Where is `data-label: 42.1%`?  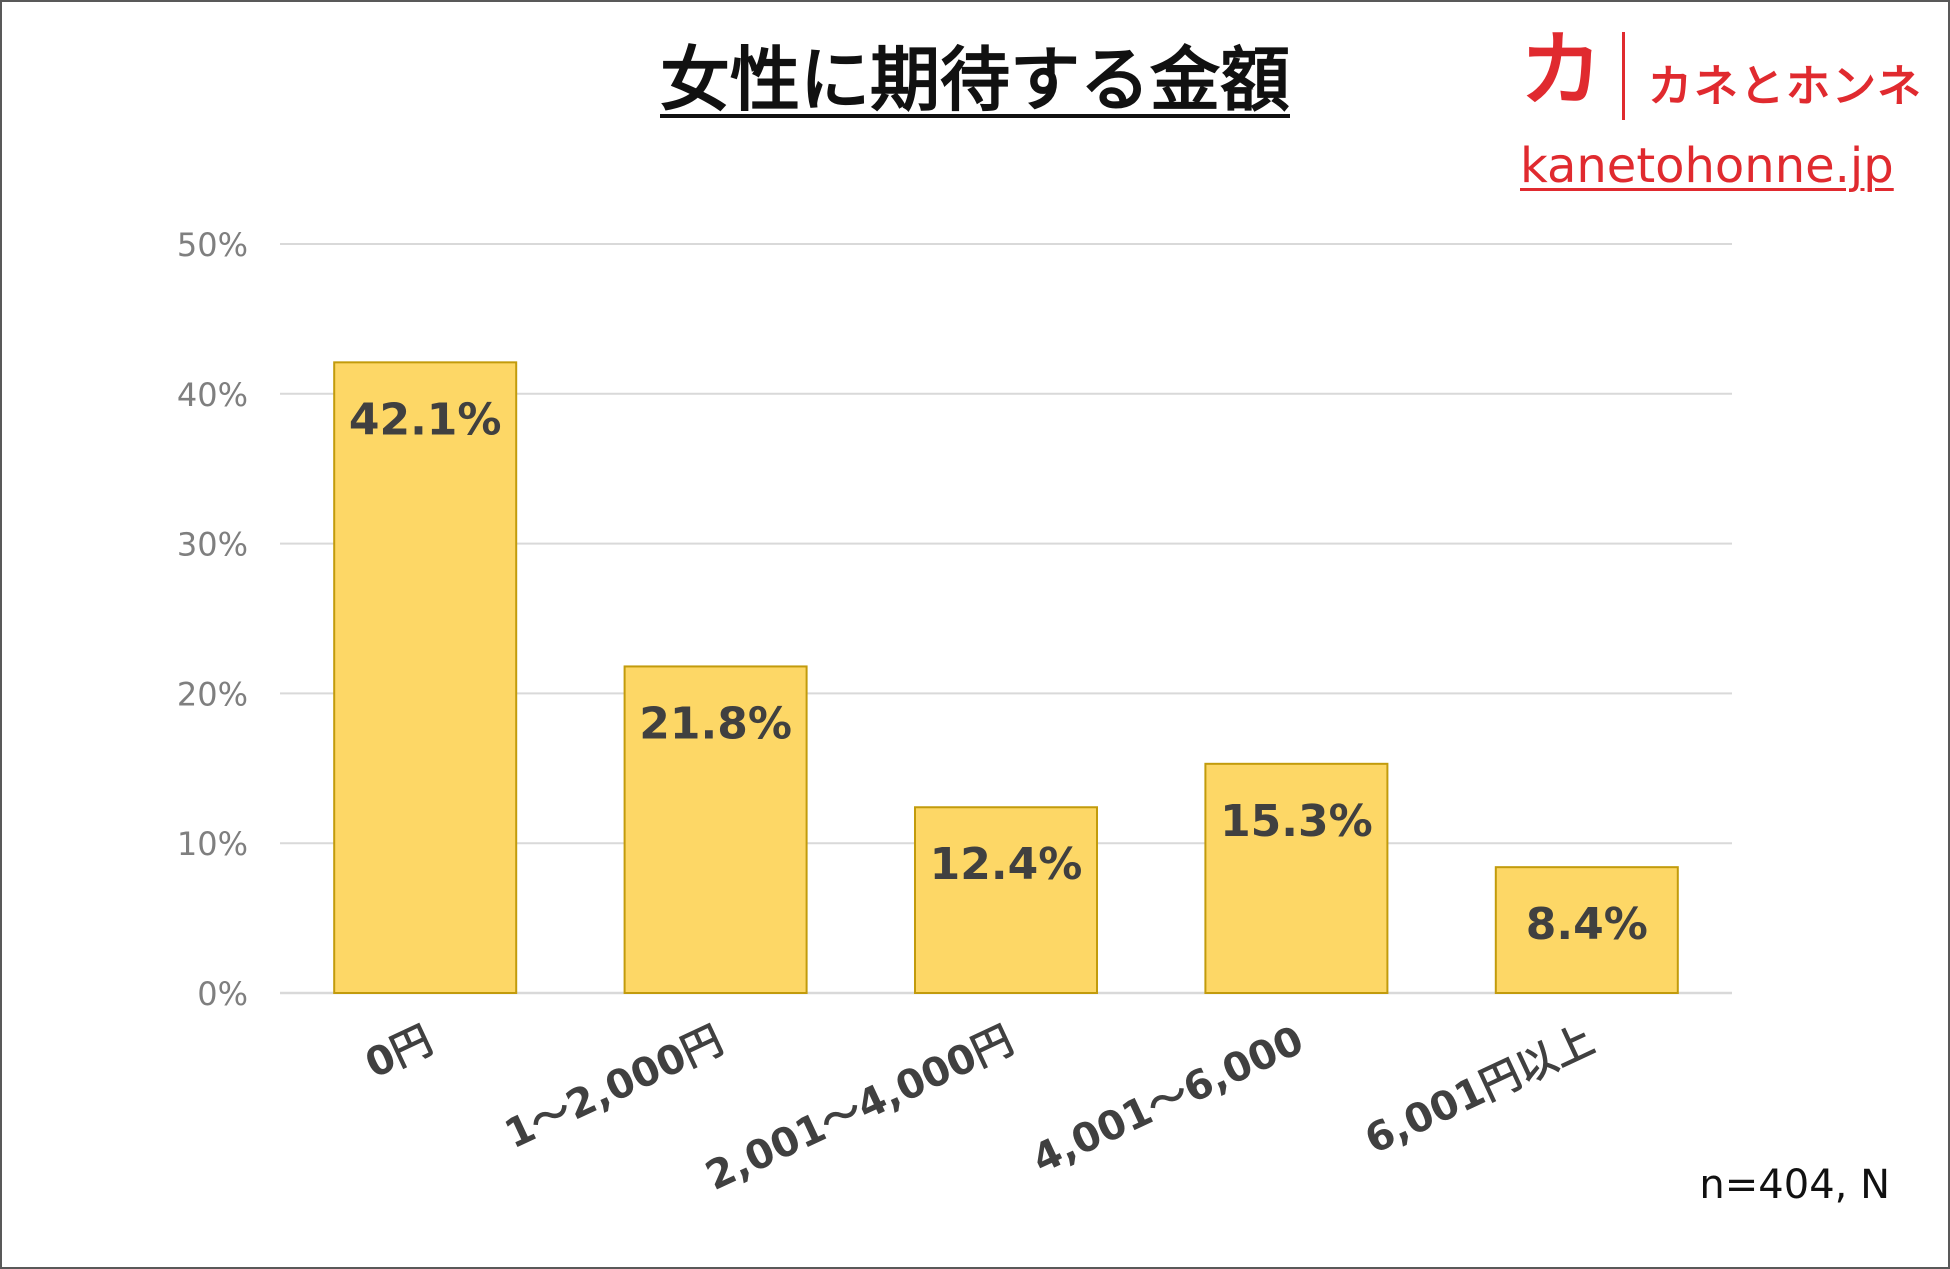
data-label: 42.1% is located at coordinates (425, 419).